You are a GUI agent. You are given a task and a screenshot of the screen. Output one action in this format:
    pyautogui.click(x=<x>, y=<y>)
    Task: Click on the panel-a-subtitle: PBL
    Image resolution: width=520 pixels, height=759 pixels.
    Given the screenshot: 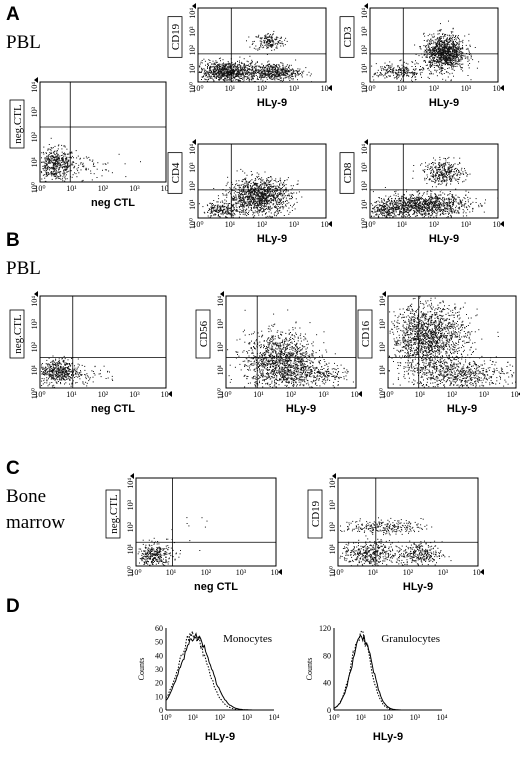 What is the action you would take?
    pyautogui.click(x=23, y=42)
    